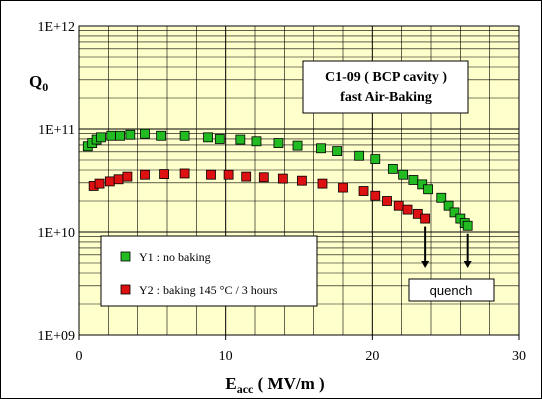 The width and height of the screenshot is (542, 399). I want to click on x-axis-label-main: E, so click(230, 383).